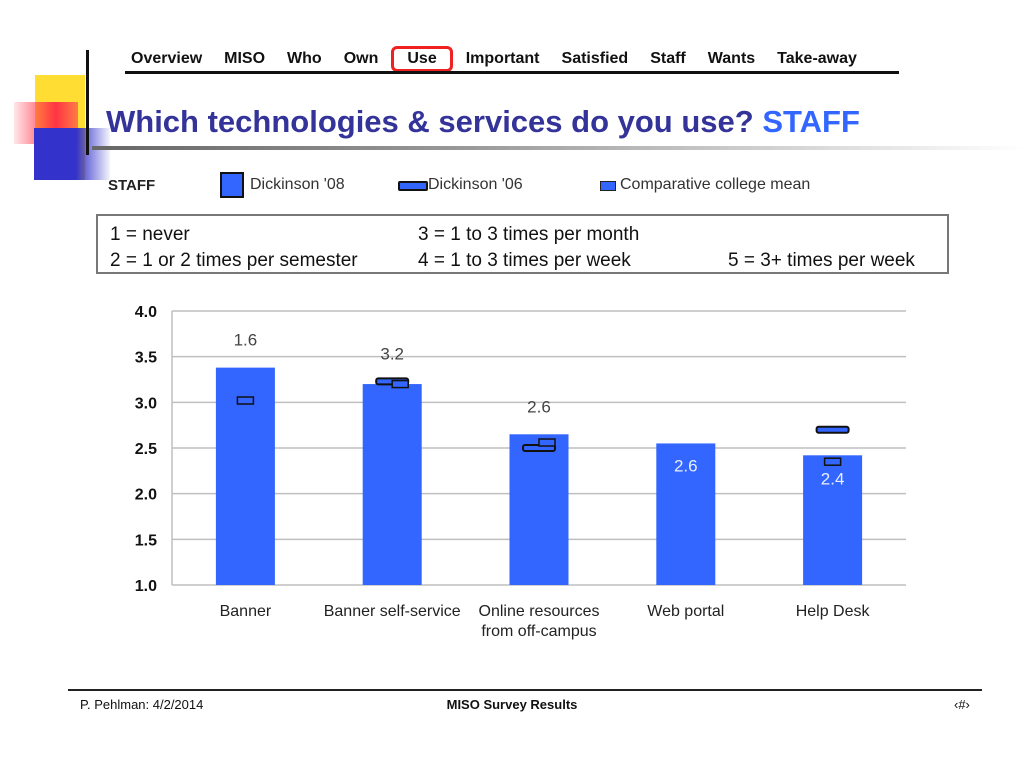  Describe the element at coordinates (512, 72) in the screenshot. I see `nav-underline` at that location.